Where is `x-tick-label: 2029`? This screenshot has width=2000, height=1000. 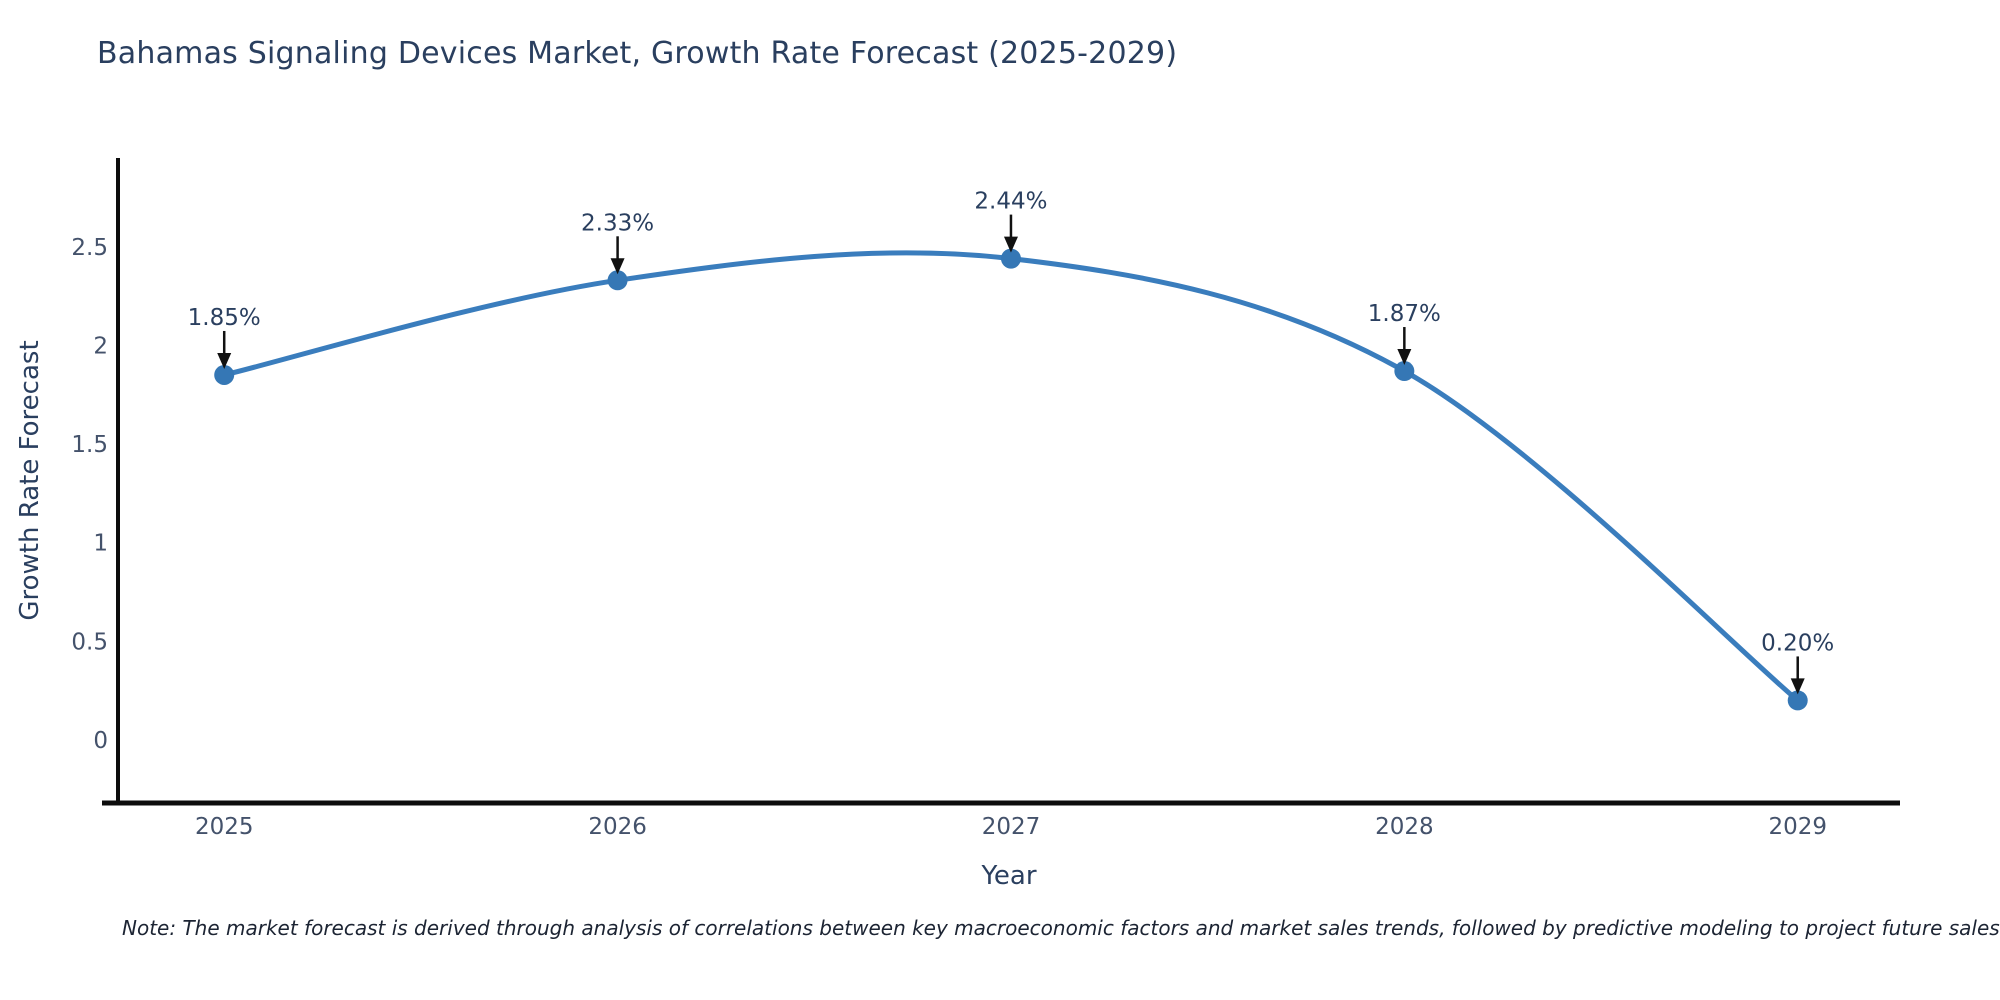
x-tick-label: 2029 is located at coordinates (1797, 827).